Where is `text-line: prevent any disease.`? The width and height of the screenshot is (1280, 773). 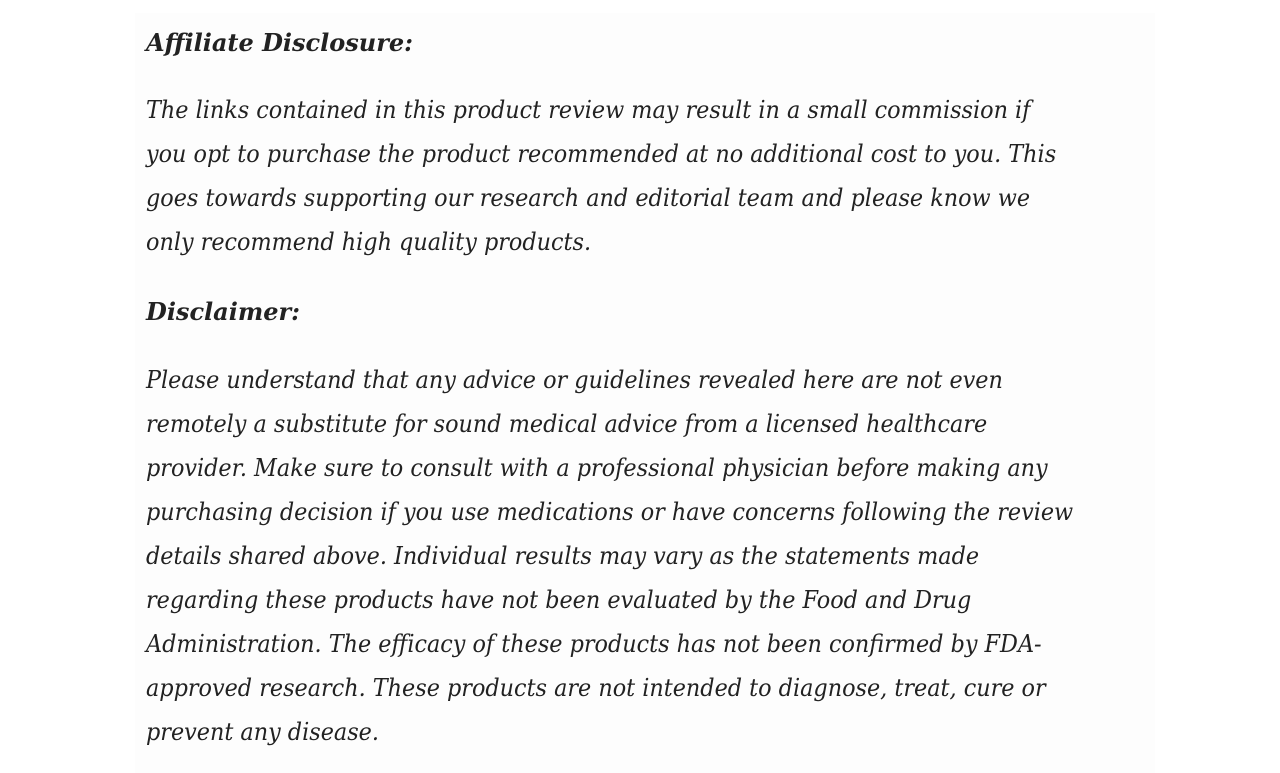 text-line: prevent any disease. is located at coordinates (262, 732).